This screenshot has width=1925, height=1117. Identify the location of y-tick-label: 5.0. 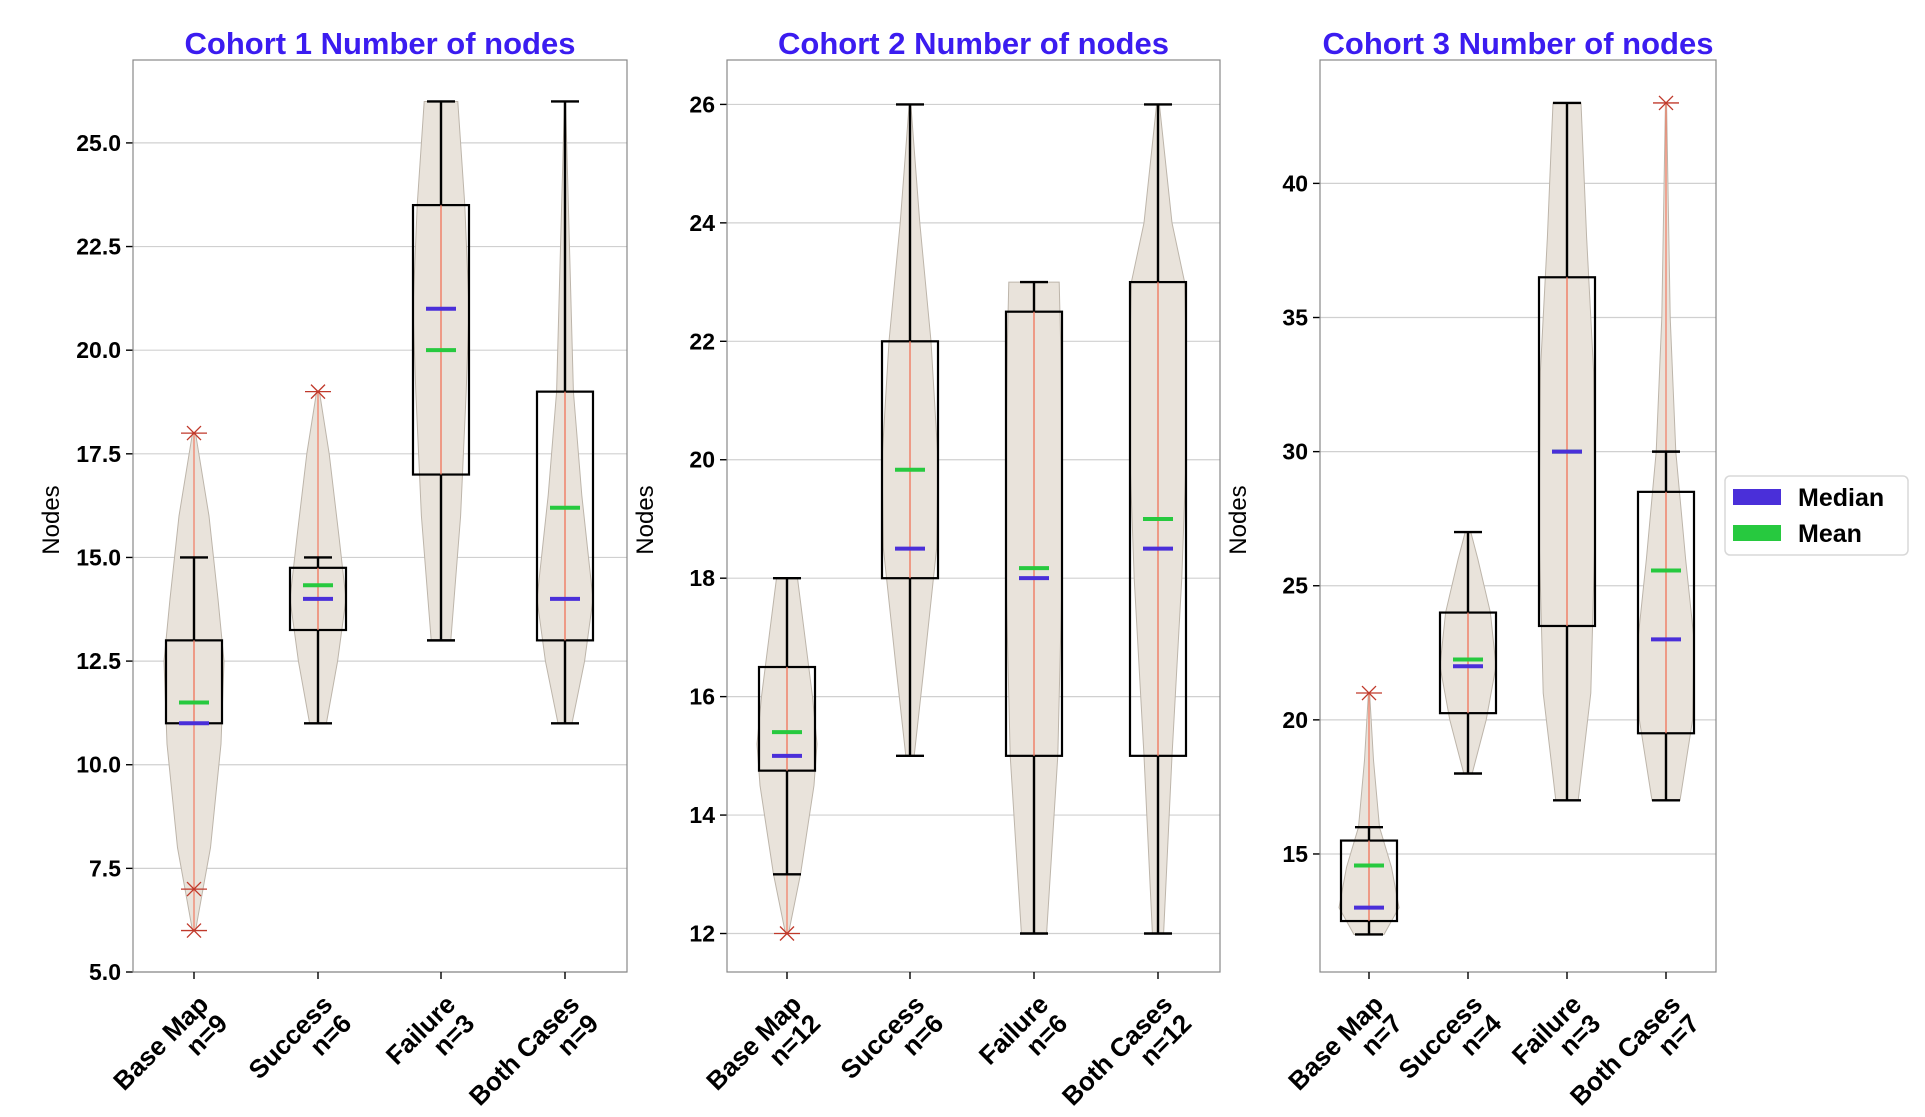
(105, 972).